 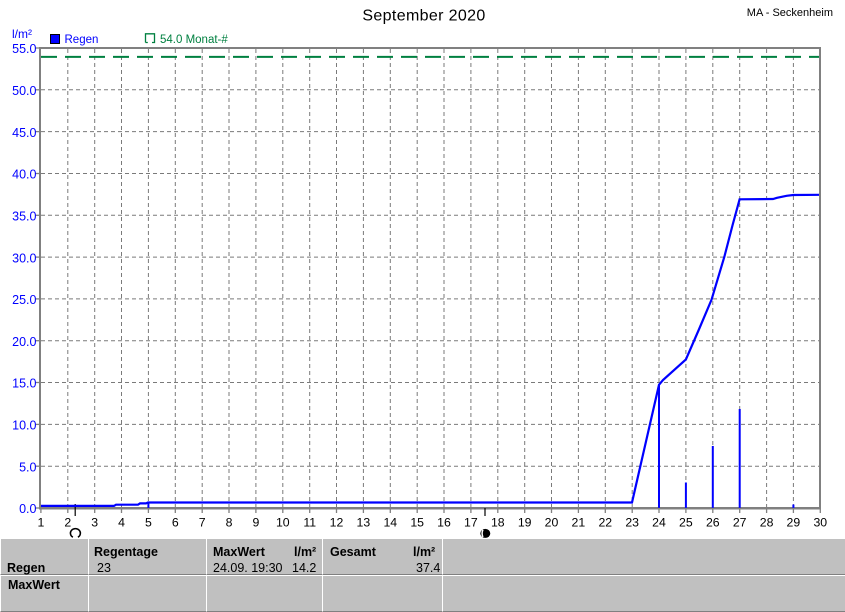 I want to click on svg-text: 8, so click(x=229, y=522).